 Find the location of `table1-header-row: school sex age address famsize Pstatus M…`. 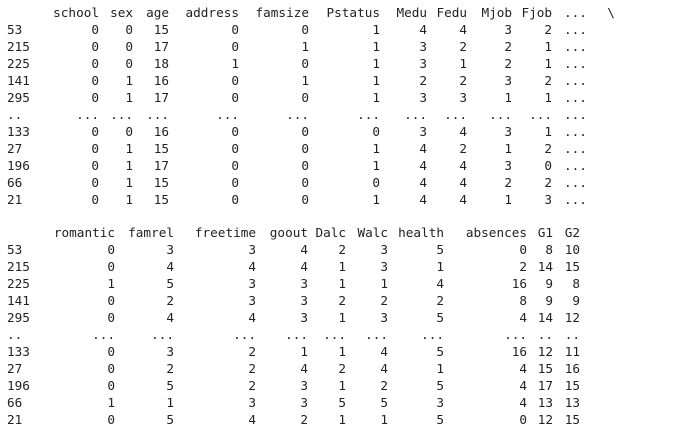

table1-header-row: school sex age address famsize Pstatus M… is located at coordinates (311, 12).